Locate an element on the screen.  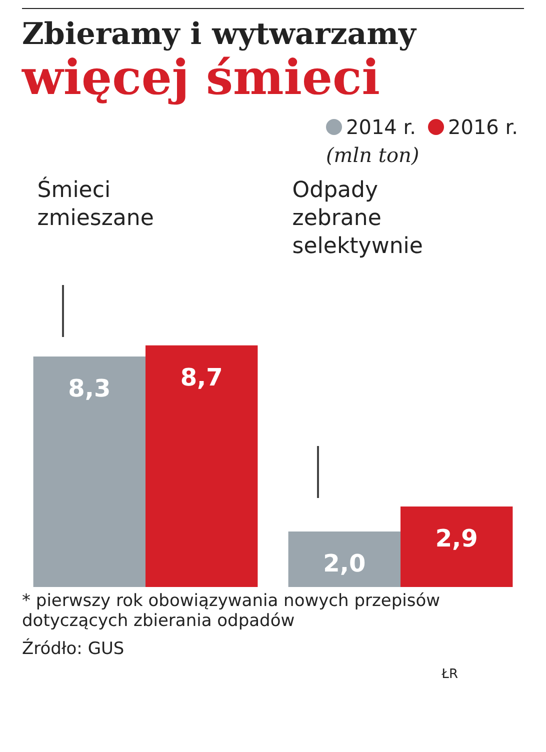
chart-subtitle: więcej śmieci is located at coordinates (201, 78).